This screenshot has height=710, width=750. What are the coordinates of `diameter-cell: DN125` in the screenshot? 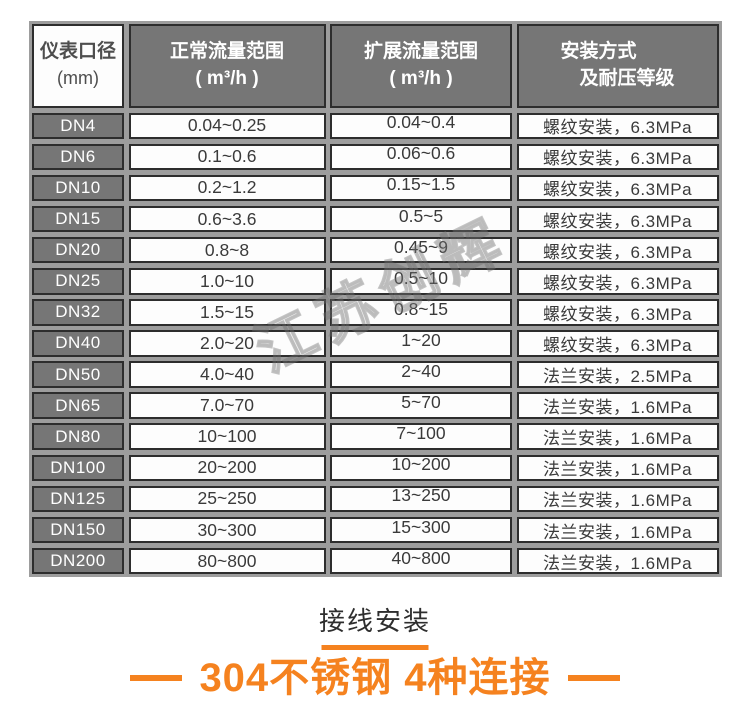 It's located at (78, 499).